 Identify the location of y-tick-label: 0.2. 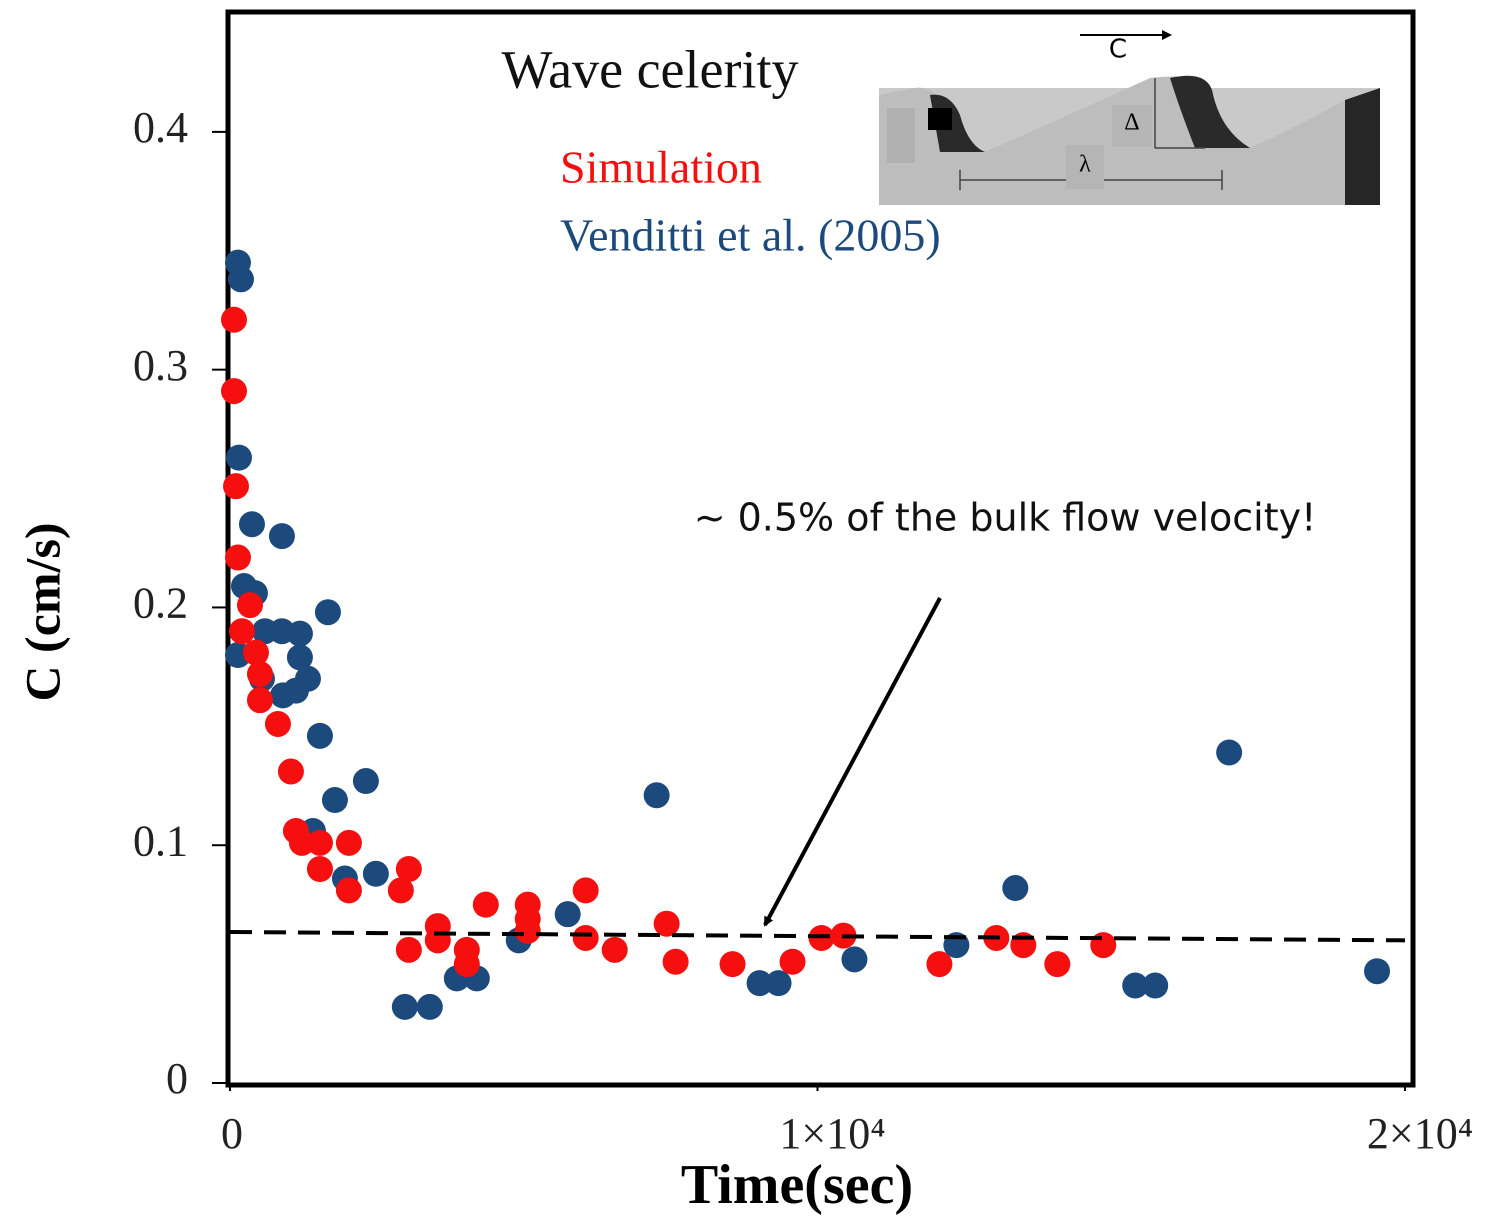
(160, 603).